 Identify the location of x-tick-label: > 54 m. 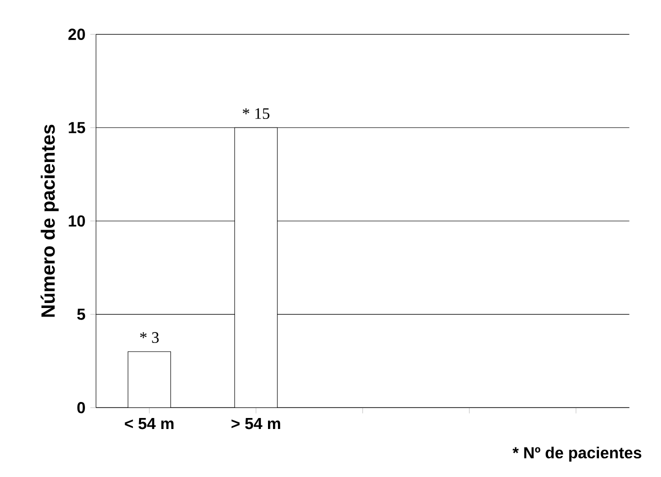
(256, 424).